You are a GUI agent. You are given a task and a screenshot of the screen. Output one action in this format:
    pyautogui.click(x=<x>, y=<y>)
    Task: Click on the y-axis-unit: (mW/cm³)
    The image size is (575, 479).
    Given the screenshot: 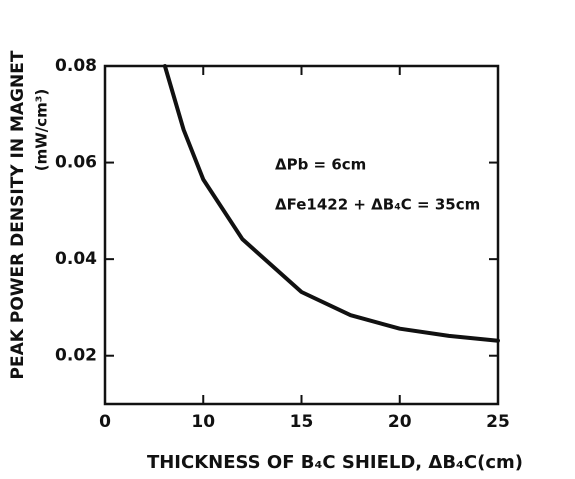 What is the action you would take?
    pyautogui.click(x=42, y=130)
    